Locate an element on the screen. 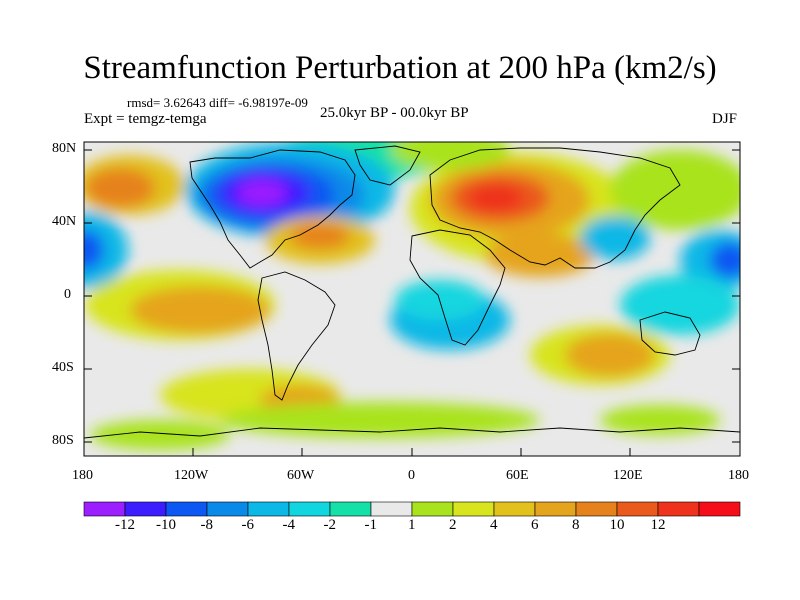  africa-coast is located at coordinates (457, 287).